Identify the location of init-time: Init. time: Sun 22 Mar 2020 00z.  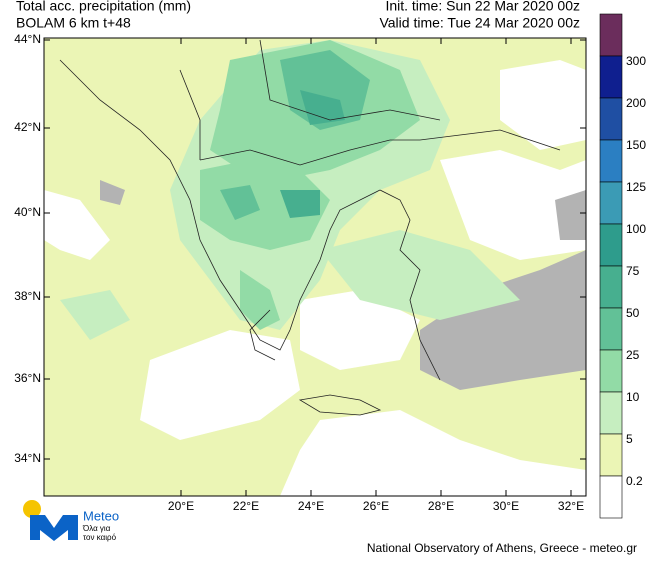
(482, 7).